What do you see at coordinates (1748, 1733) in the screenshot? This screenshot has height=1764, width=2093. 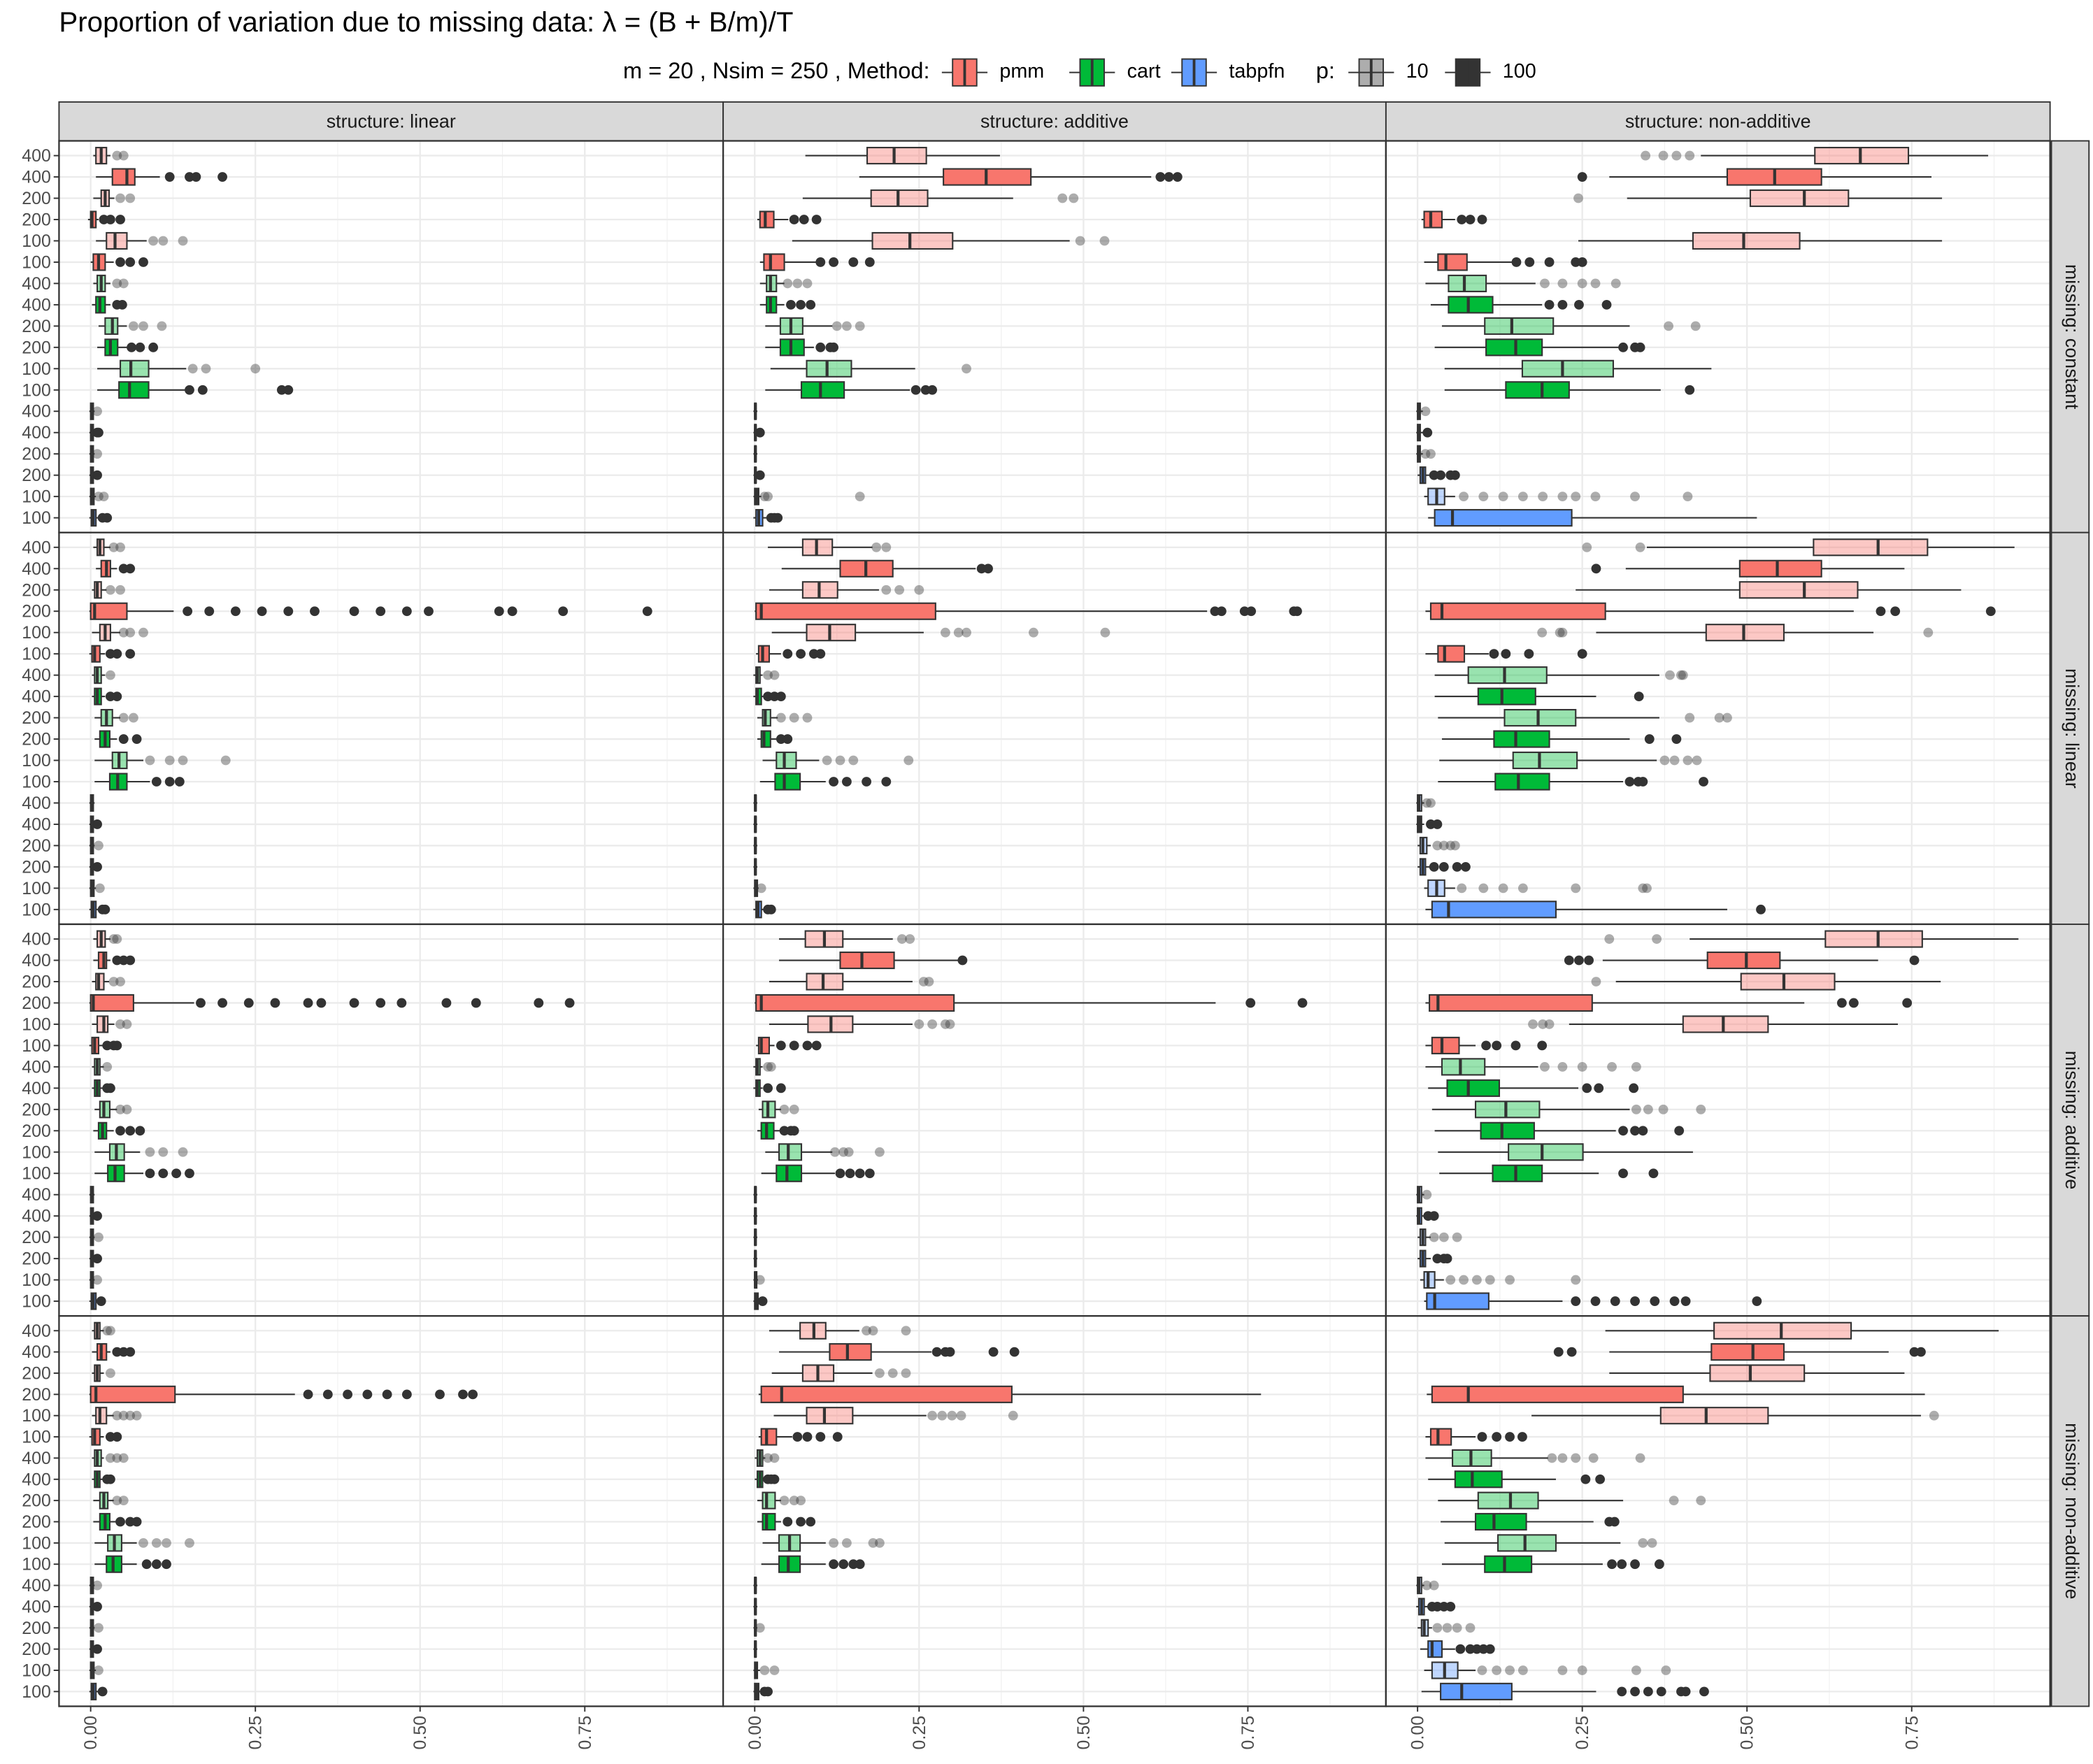 I see `x-tick-label: 0.50` at bounding box center [1748, 1733].